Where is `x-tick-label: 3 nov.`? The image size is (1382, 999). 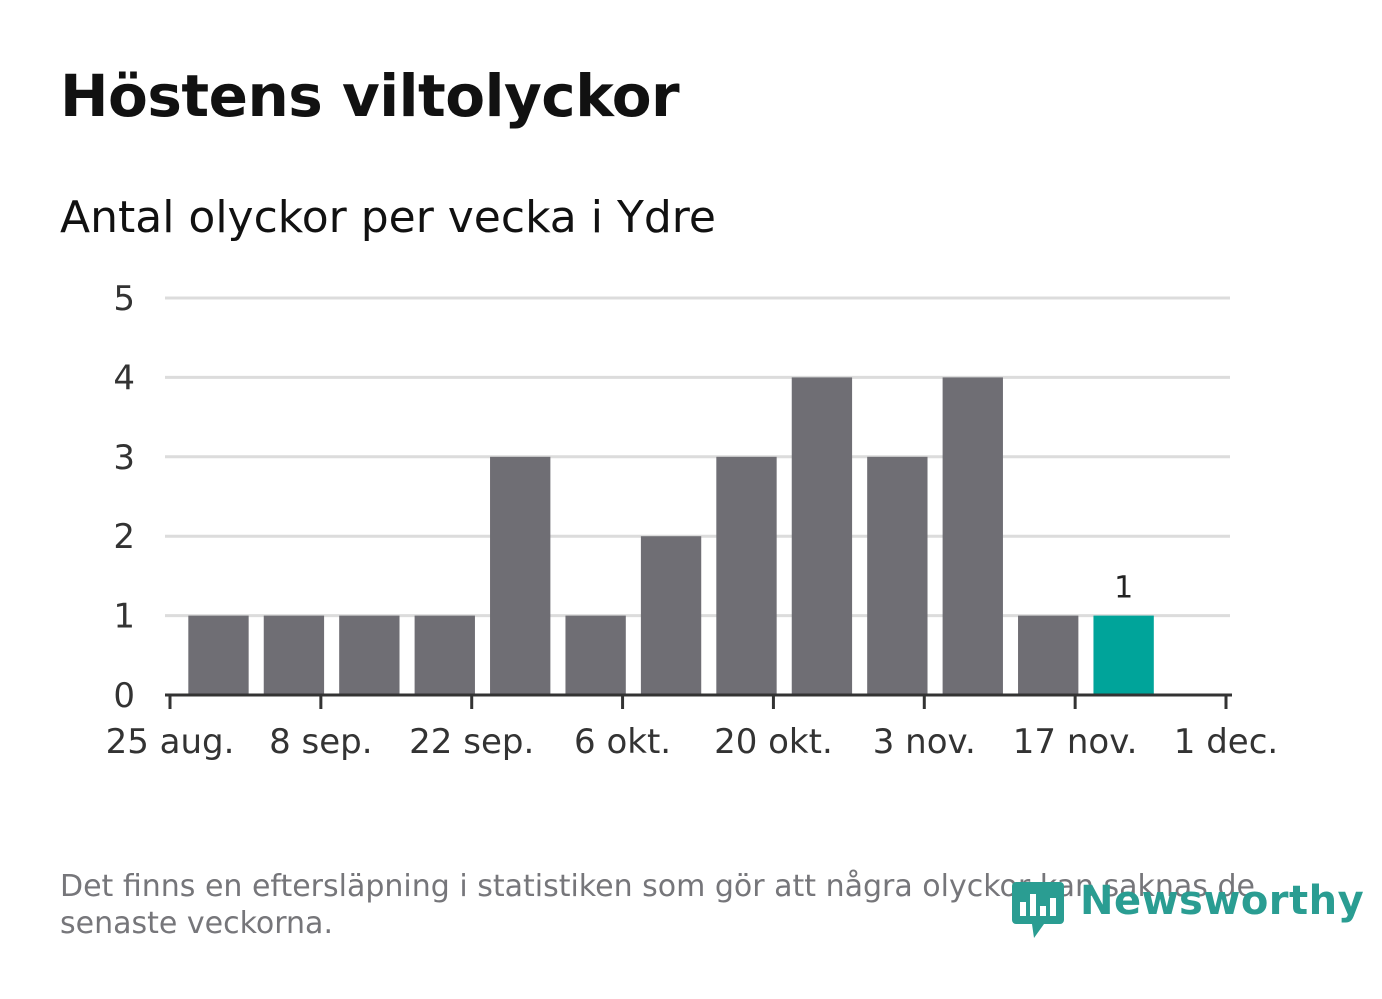
x-tick-label: 3 nov. is located at coordinates (924, 742).